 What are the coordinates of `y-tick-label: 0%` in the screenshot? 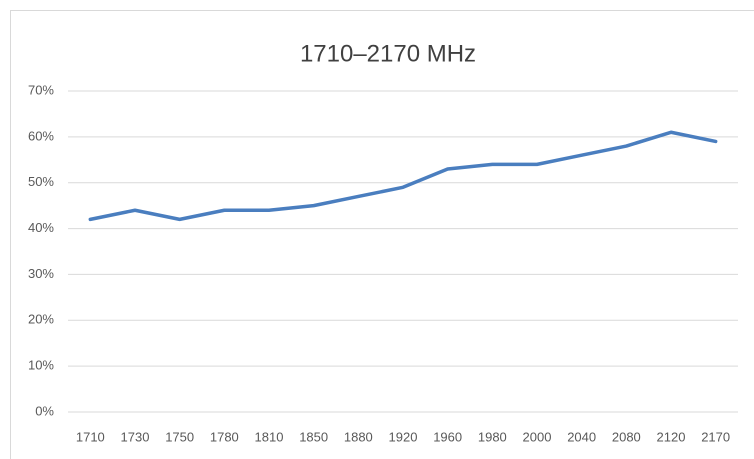 It's located at (44, 410).